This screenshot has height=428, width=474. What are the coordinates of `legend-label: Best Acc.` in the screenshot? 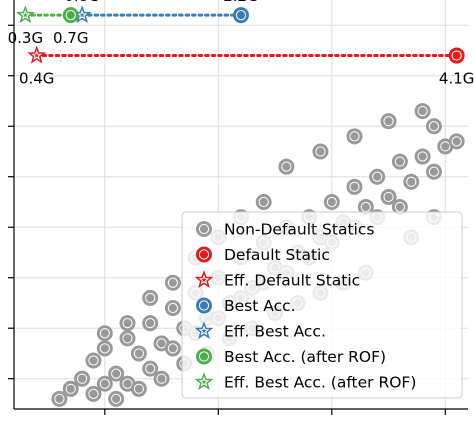 It's located at (260, 306).